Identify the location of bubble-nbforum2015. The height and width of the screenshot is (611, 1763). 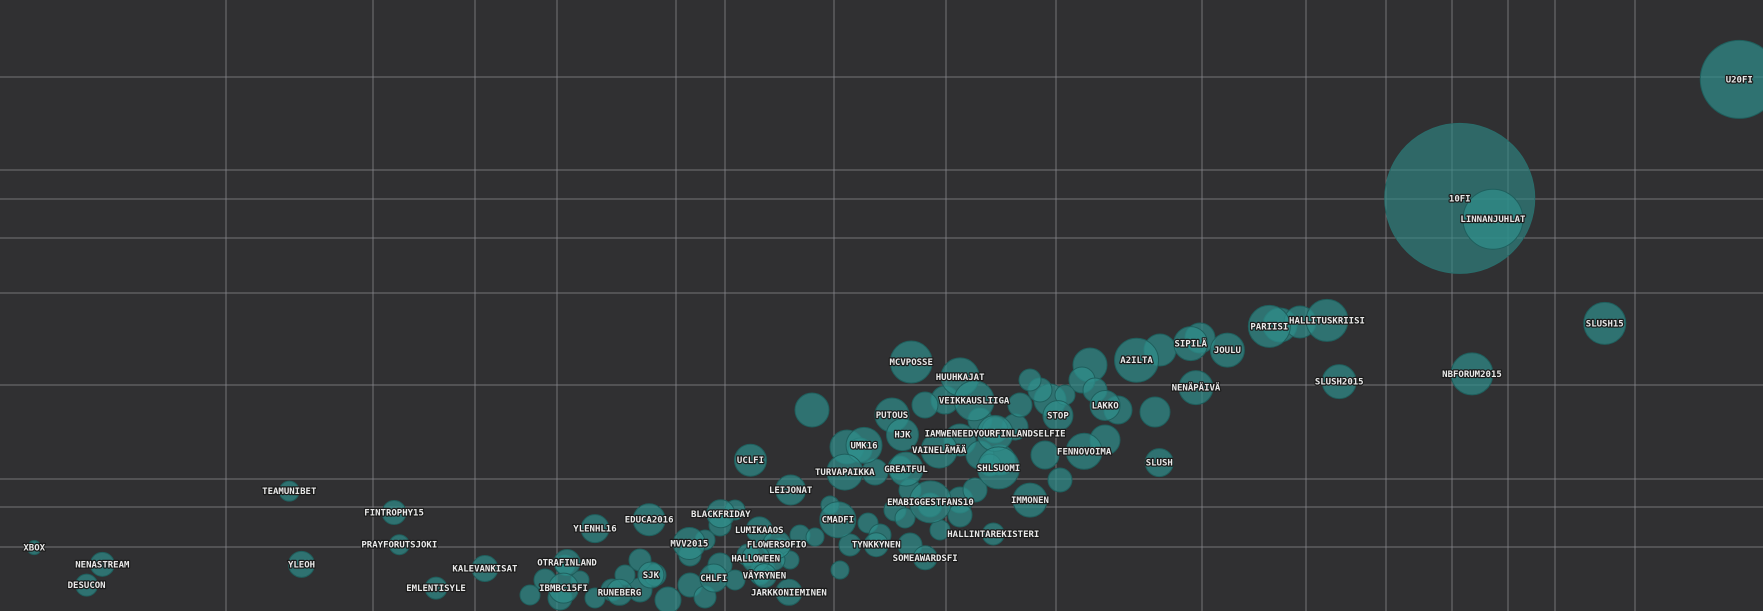
(1472, 374).